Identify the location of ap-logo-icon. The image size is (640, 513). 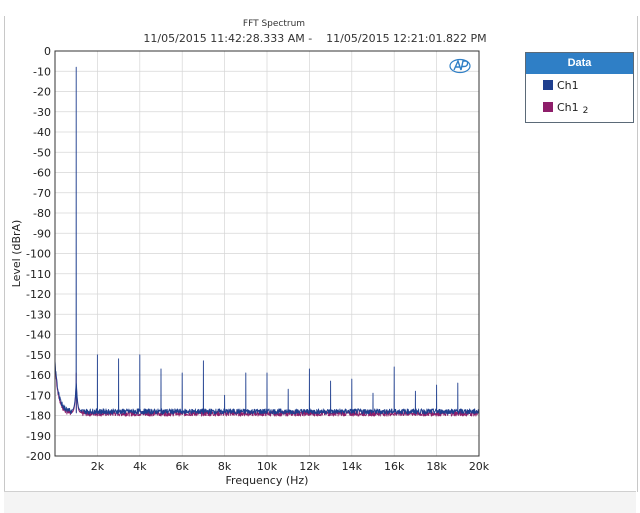
(460, 66).